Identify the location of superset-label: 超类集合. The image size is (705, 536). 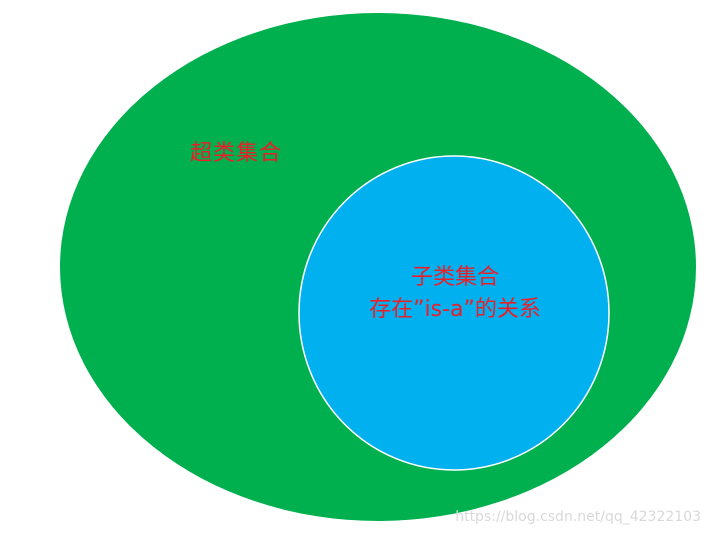
(236, 153).